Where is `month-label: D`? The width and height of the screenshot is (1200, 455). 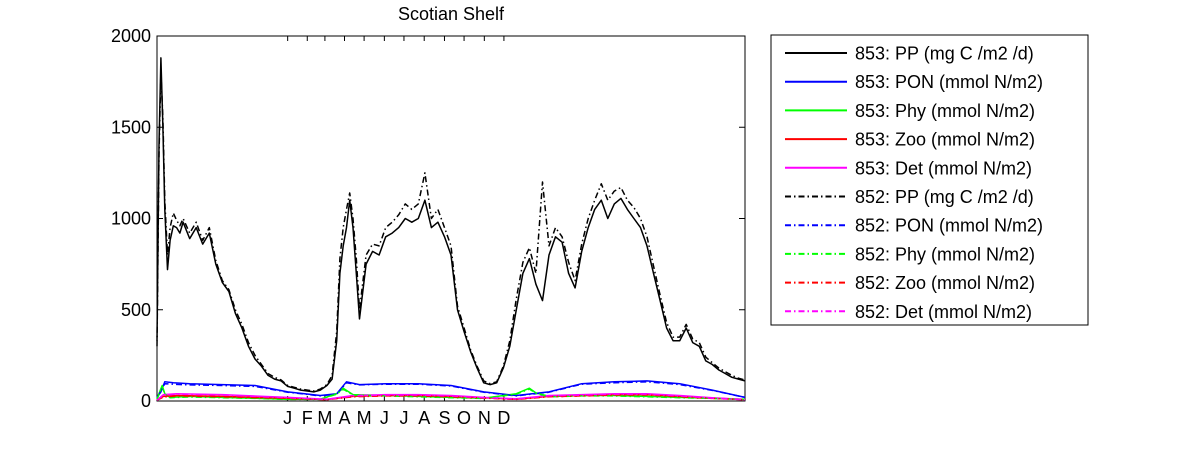 month-label: D is located at coordinates (503, 418).